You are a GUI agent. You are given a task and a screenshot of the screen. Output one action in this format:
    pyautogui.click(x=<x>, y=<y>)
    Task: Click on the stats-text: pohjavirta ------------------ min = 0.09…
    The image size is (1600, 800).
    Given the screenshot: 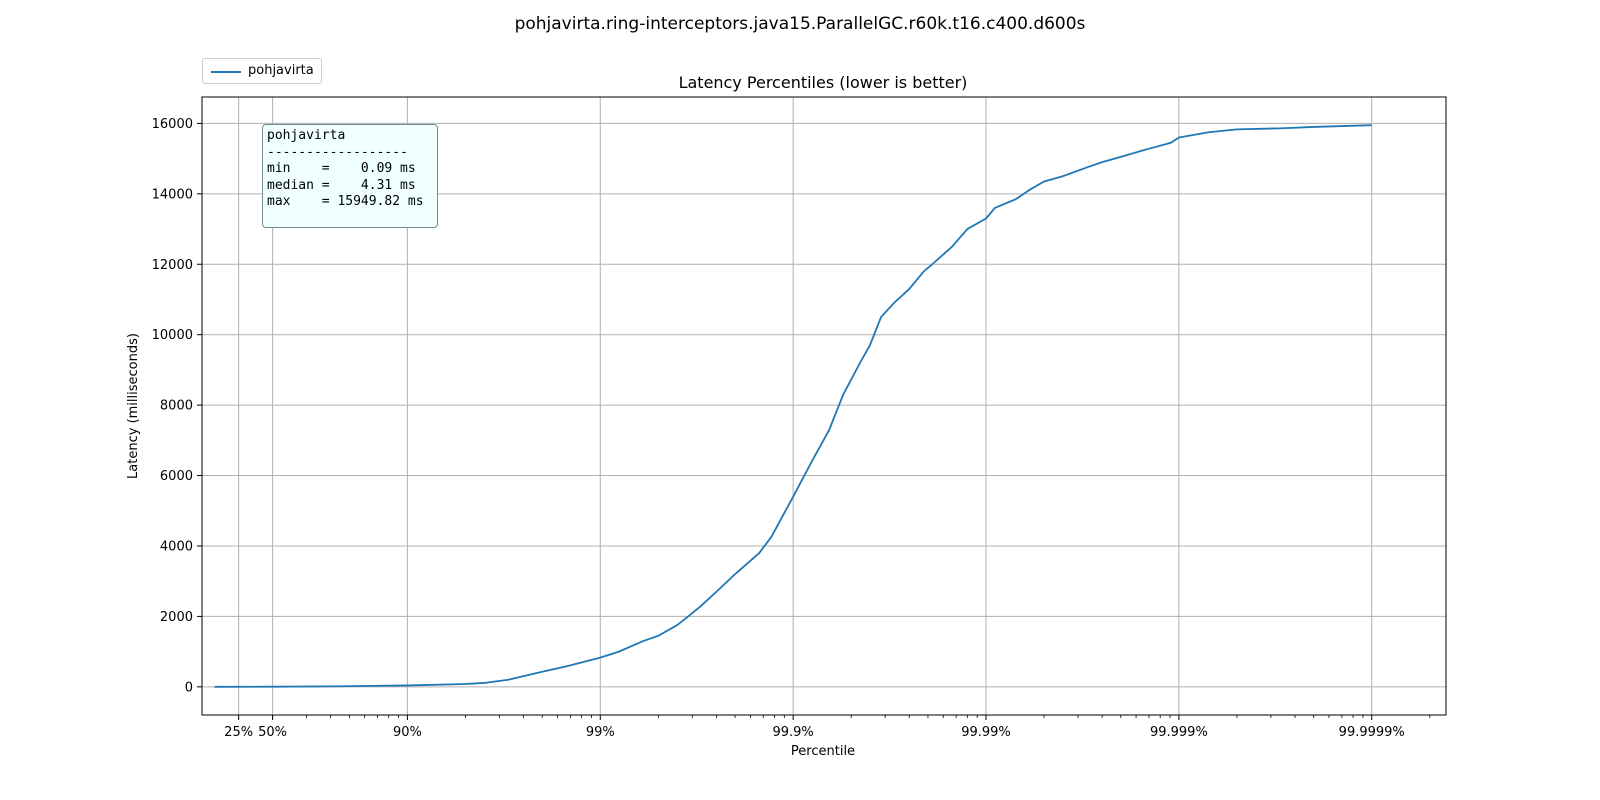 What is the action you would take?
    pyautogui.click(x=350, y=168)
    